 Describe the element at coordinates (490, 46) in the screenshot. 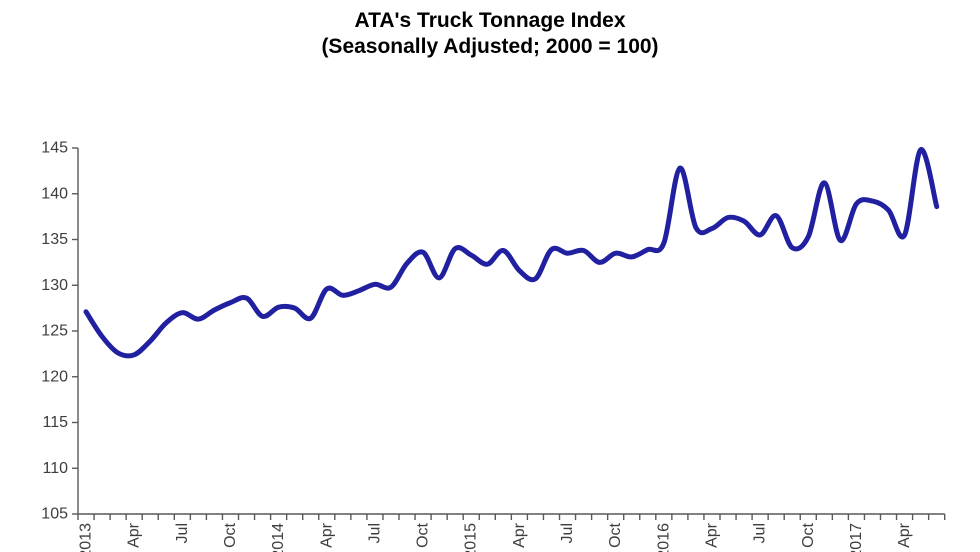

I see `chart-subtitle: (Seasonally Adjusted; 2000 = 100)` at that location.